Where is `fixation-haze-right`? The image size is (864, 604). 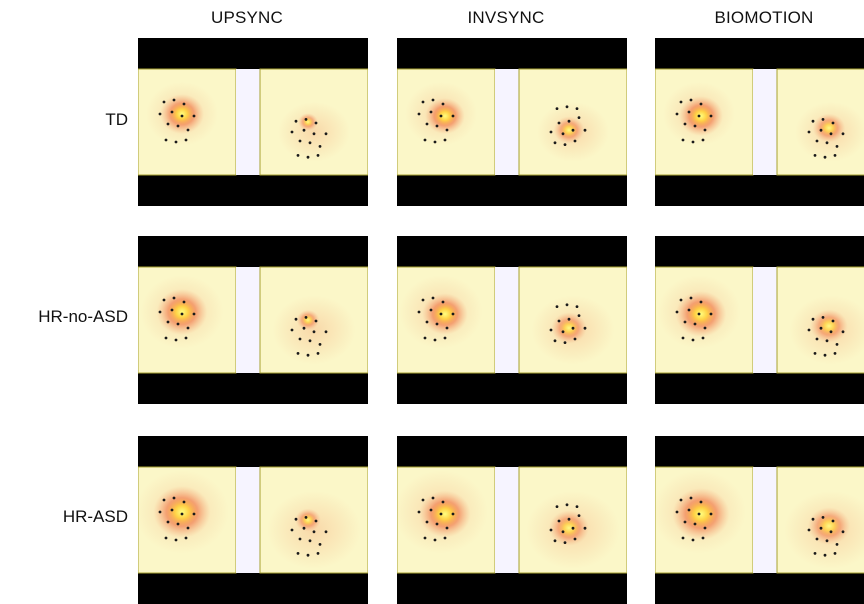 fixation-haze-right is located at coordinates (314, 330).